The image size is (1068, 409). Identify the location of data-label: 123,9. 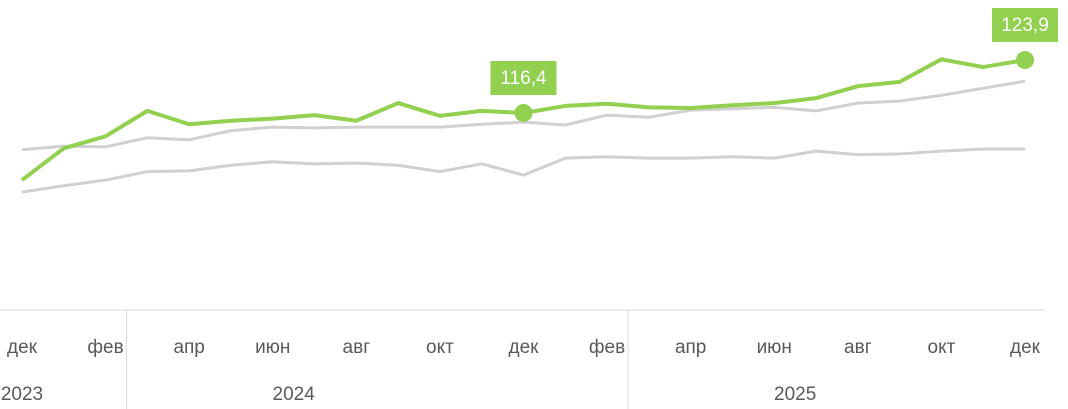
(1025, 25).